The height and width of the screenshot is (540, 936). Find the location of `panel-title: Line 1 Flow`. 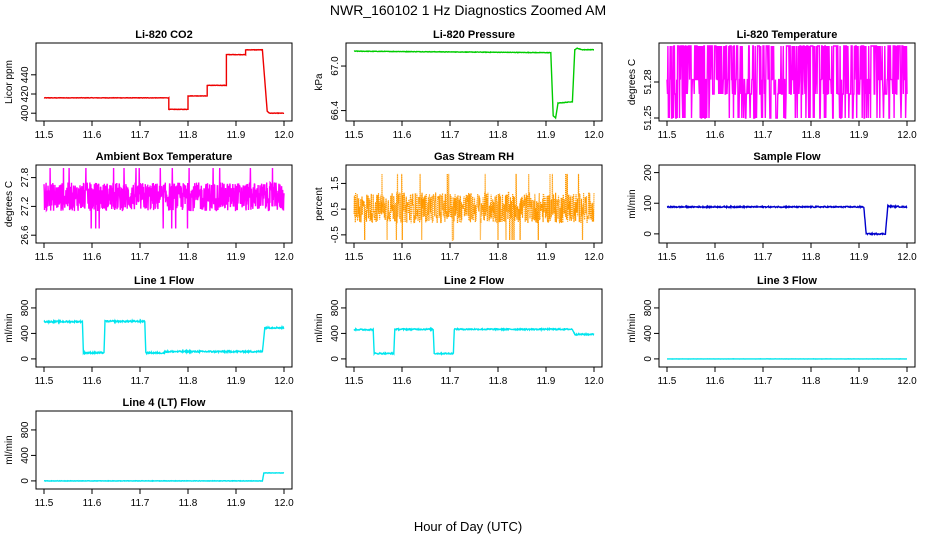

panel-title: Line 1 Flow is located at coordinates (164, 281).